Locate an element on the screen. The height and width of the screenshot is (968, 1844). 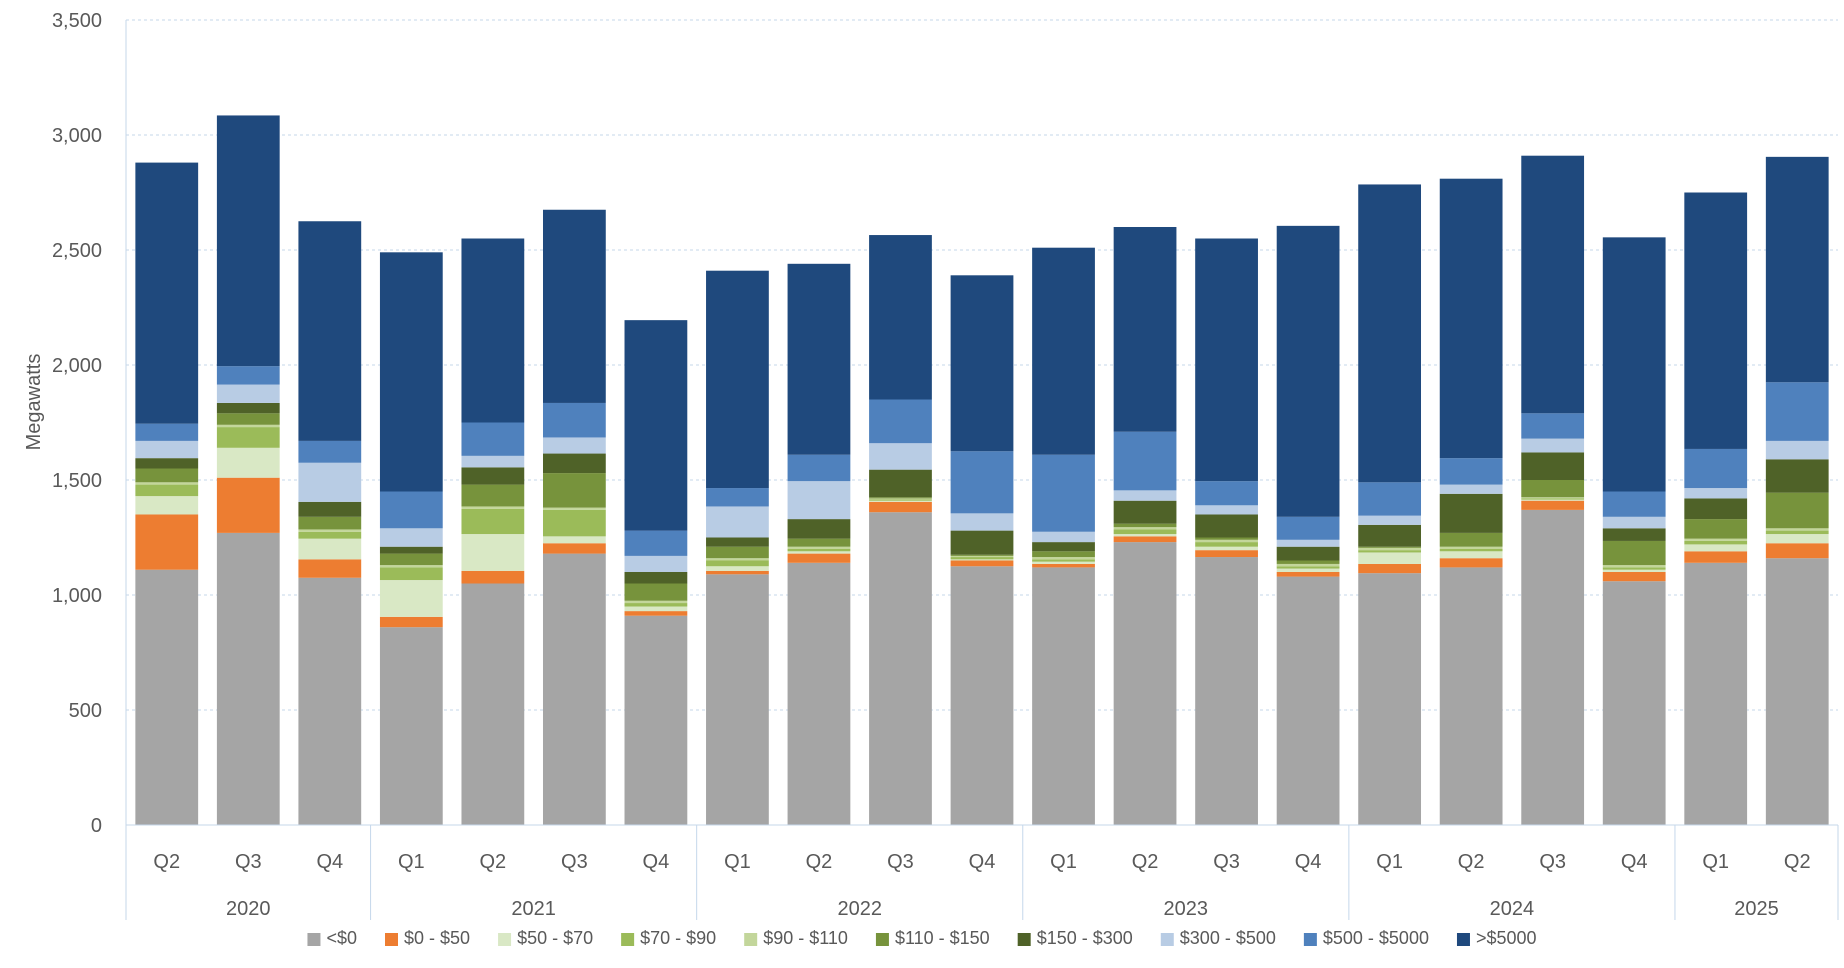
y-tick-label: 2,000 is located at coordinates (77, 366).